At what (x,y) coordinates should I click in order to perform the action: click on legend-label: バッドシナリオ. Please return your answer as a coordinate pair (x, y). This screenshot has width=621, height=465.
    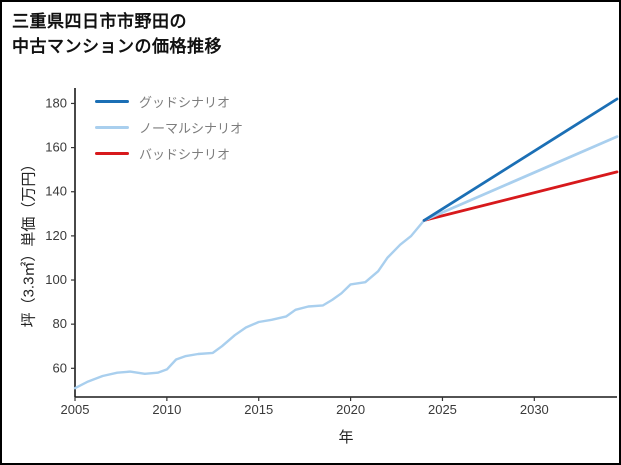
    Looking at the image, I should click on (185, 154).